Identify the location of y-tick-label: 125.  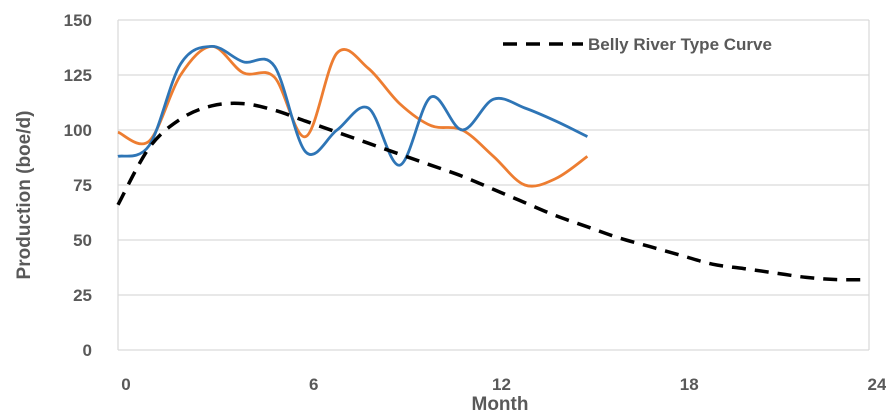
(78, 75).